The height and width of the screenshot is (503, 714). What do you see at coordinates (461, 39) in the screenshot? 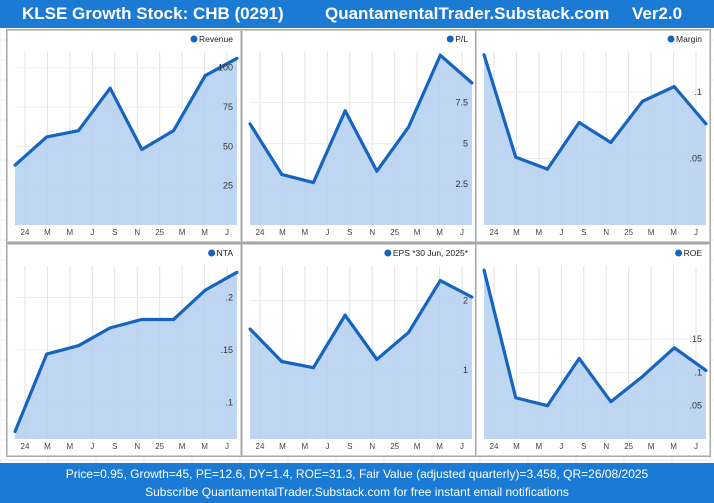
I see `pl-legend-label: P/L` at bounding box center [461, 39].